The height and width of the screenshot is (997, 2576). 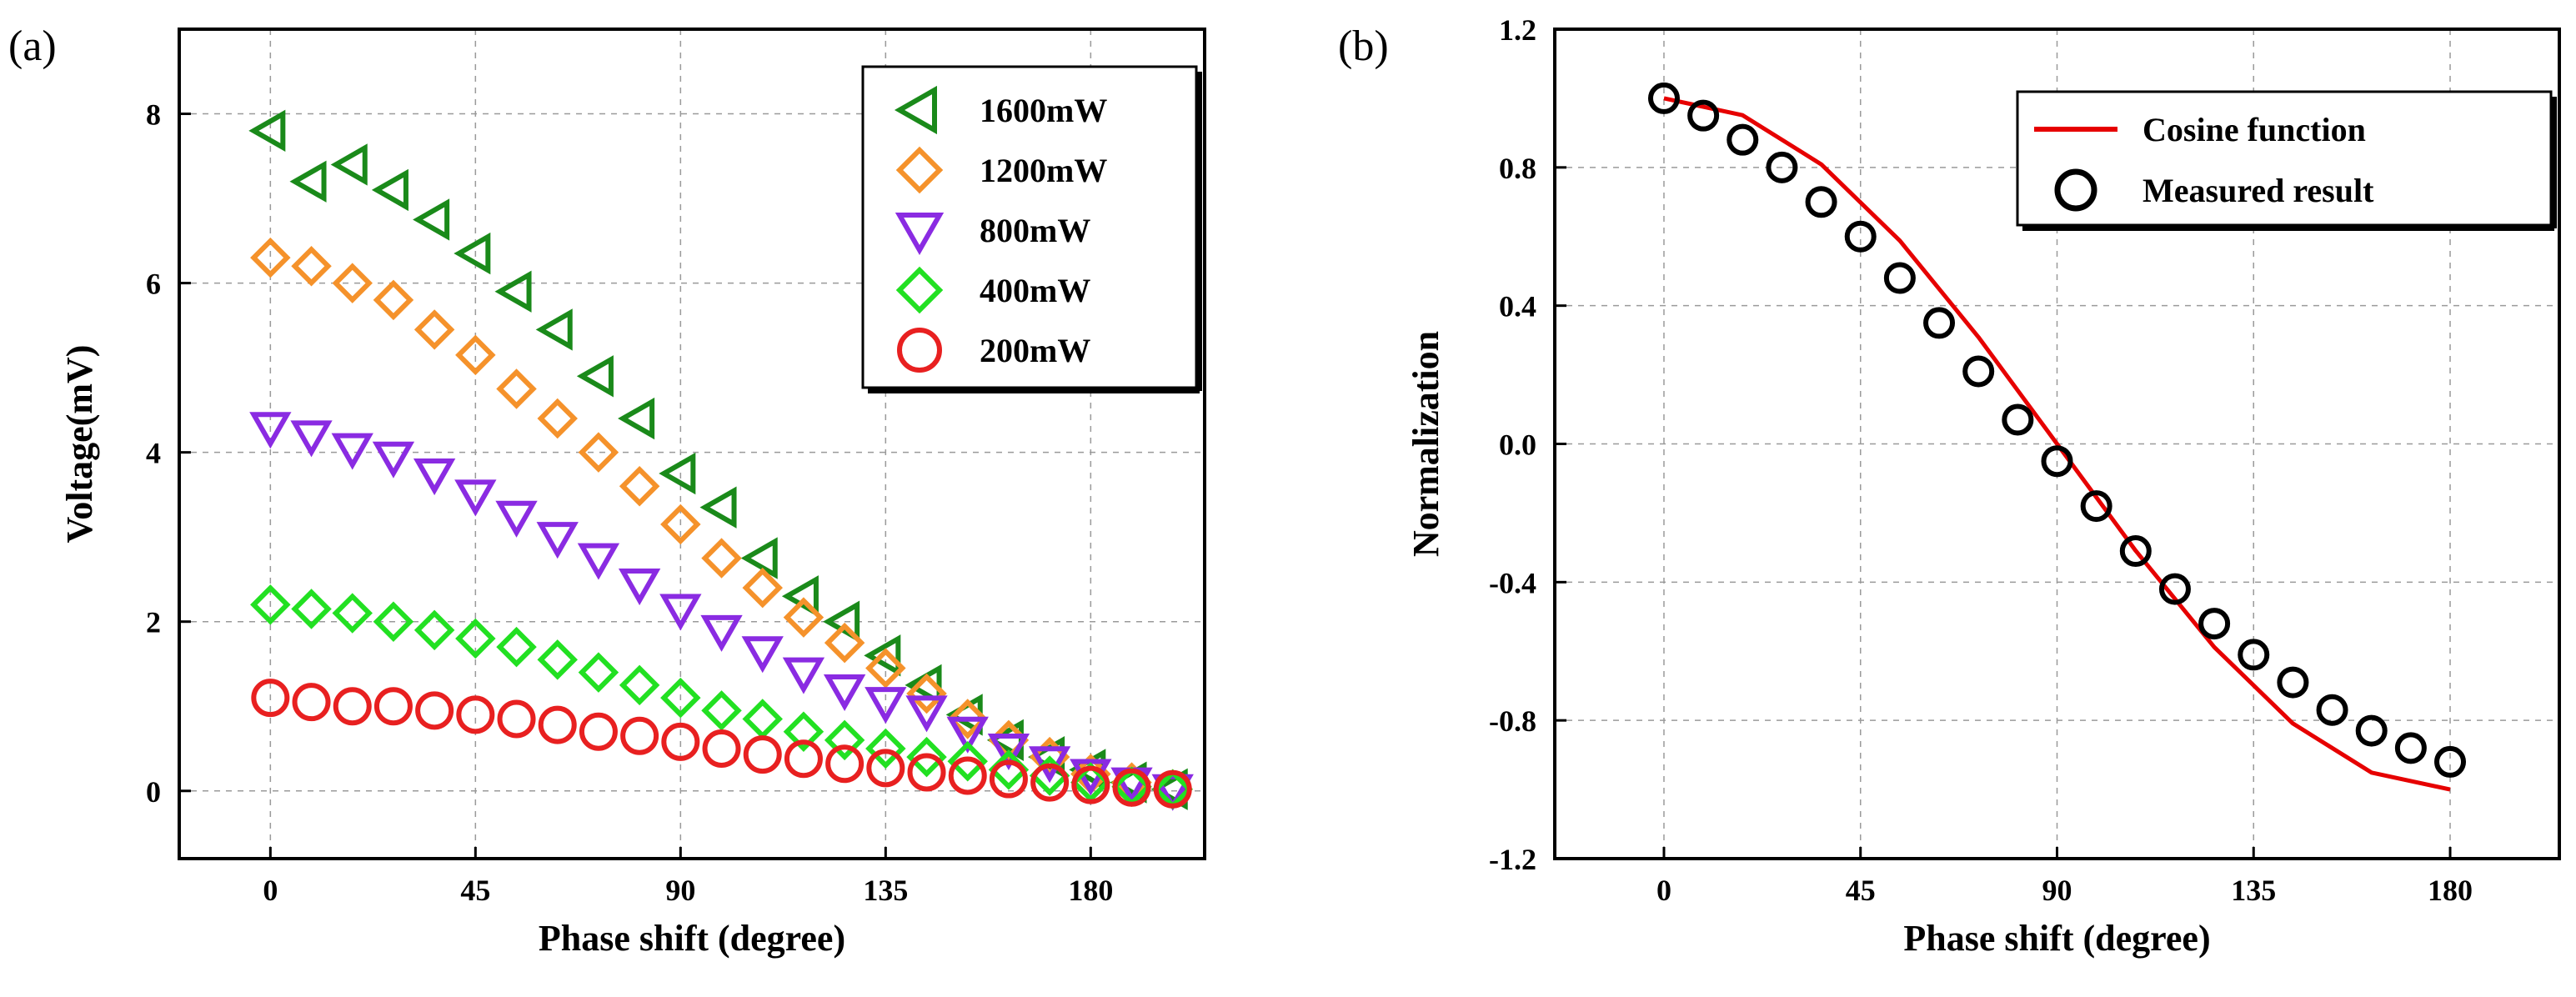 I want to click on x-tick-label: 180, so click(x=2450, y=891).